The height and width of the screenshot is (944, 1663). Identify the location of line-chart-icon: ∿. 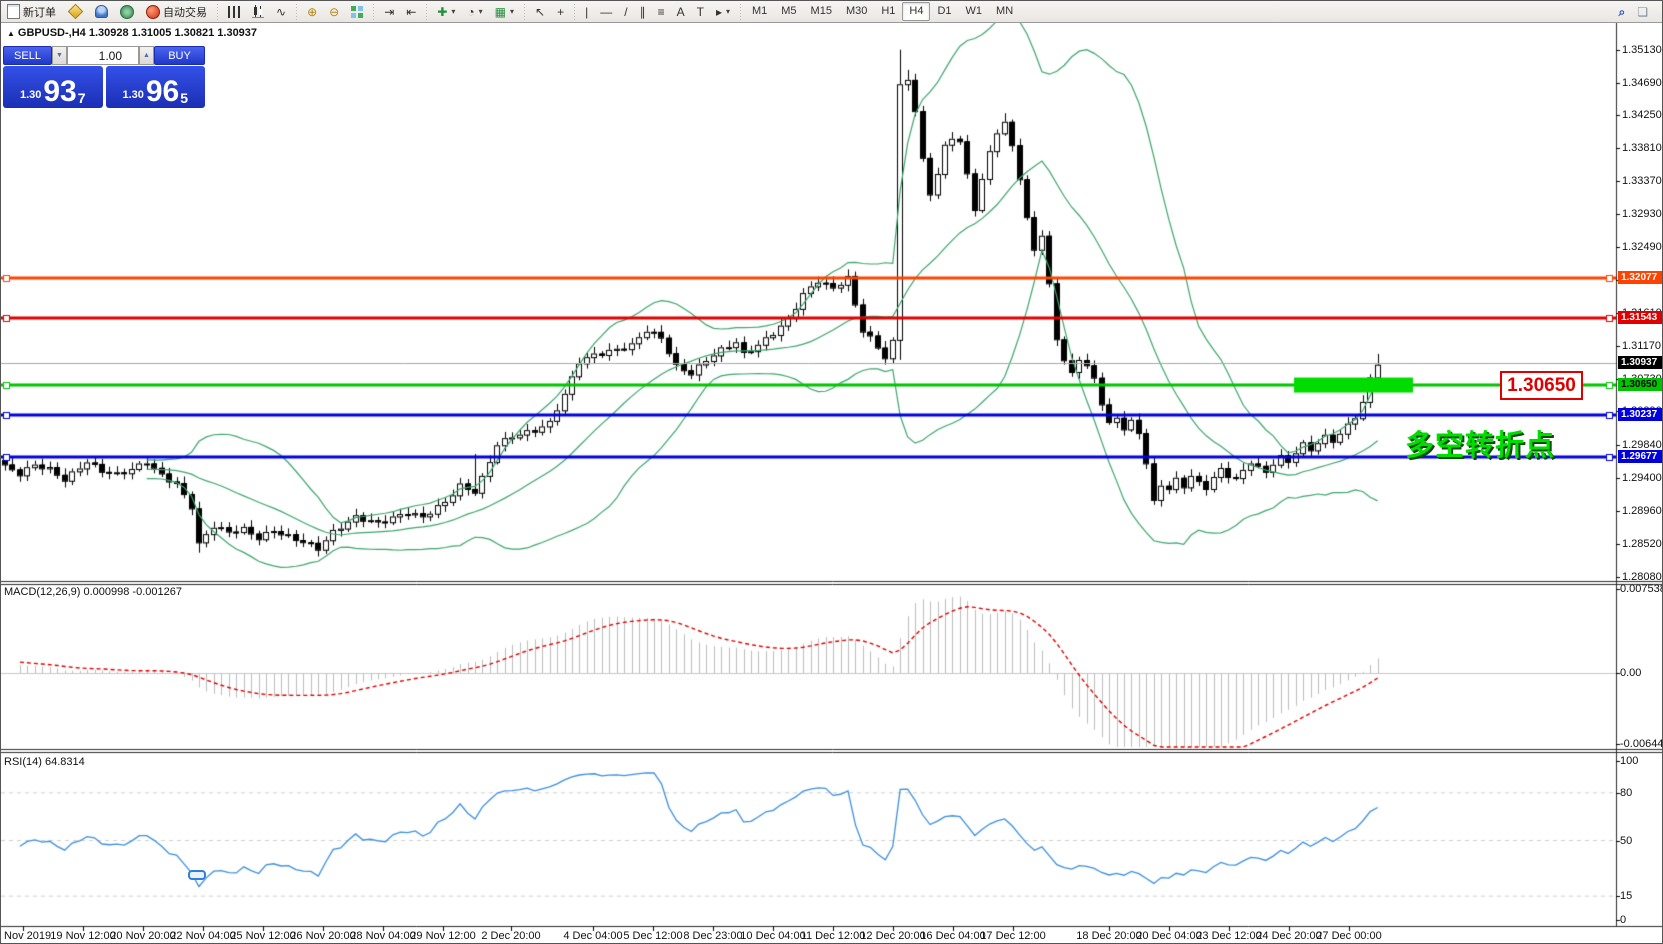
(281, 11).